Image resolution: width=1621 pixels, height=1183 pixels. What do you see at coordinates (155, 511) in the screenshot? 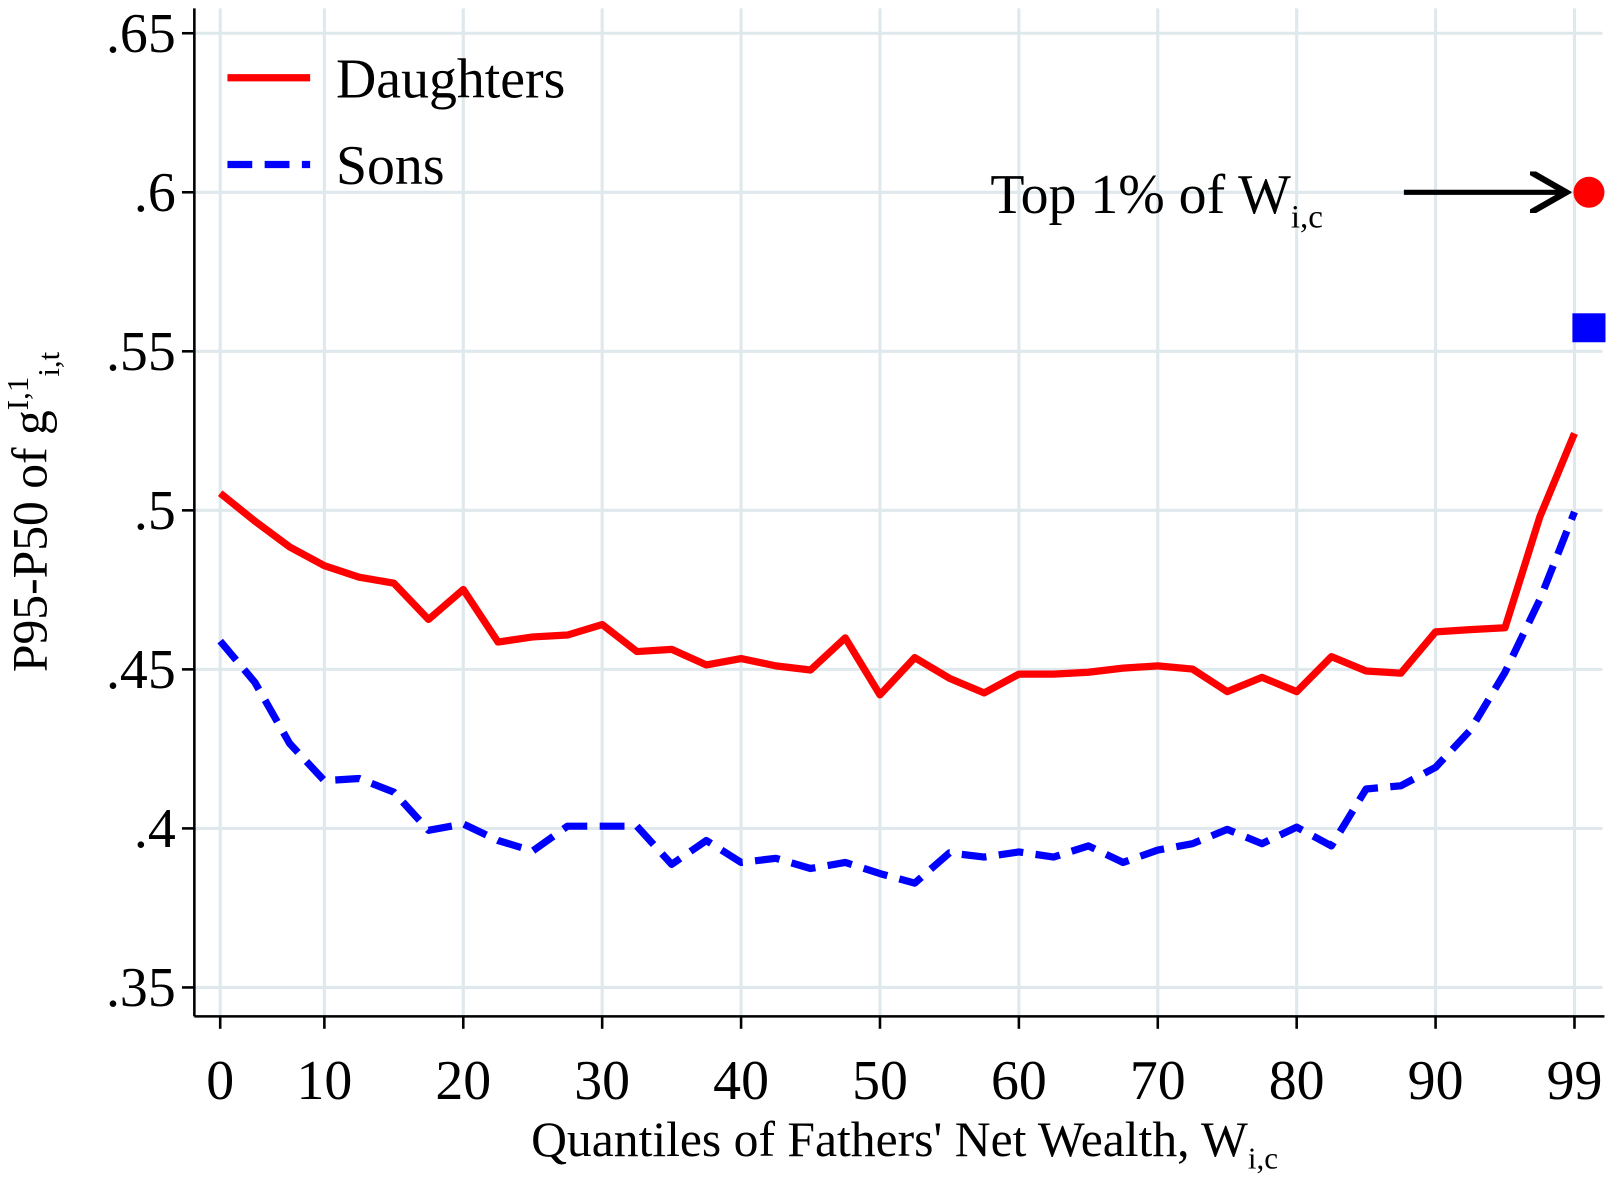
I see `y-tick-label: .5` at bounding box center [155, 511].